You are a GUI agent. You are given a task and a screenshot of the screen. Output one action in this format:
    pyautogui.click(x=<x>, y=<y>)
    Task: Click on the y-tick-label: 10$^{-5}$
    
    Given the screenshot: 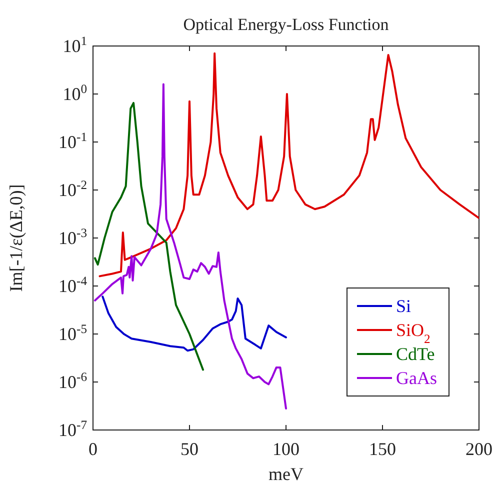 What is the action you would take?
    pyautogui.click(x=72, y=333)
    